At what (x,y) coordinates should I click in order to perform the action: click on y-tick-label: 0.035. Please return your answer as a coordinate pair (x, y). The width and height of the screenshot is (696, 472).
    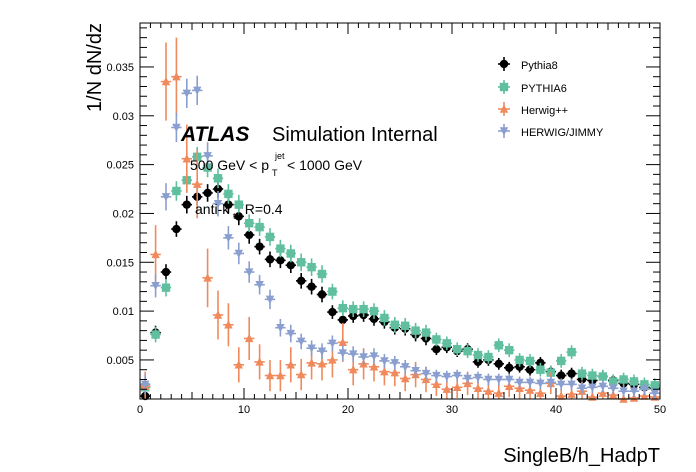
    Looking at the image, I should click on (120, 68).